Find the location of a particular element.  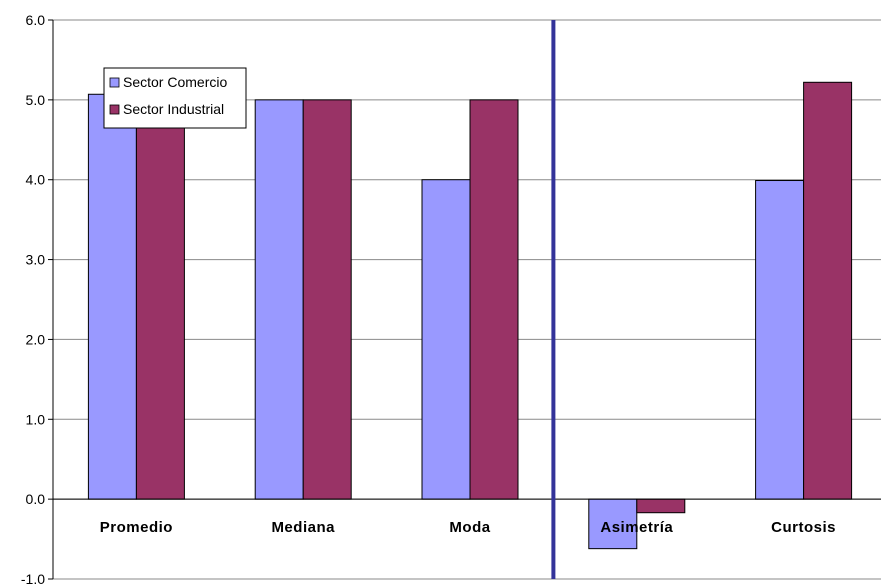

category-label: Mediana is located at coordinates (303, 527).